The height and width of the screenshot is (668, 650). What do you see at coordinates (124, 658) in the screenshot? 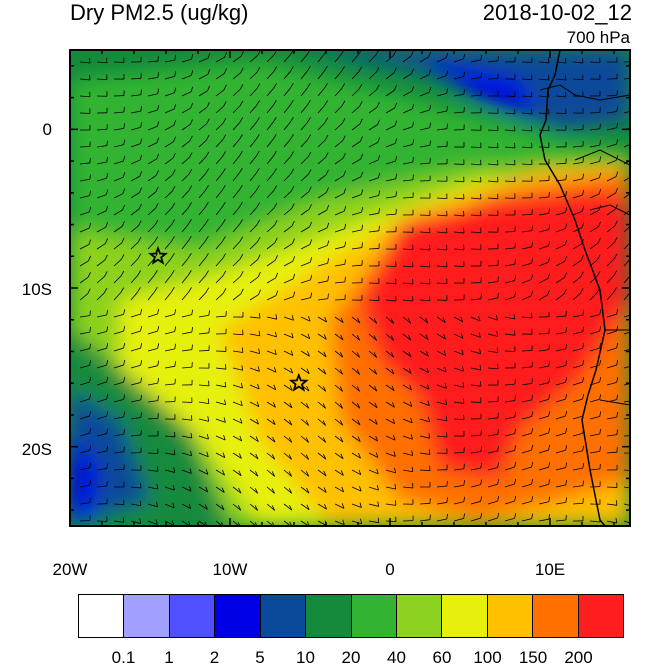
I see `colorbar-label: 0.1` at bounding box center [124, 658].